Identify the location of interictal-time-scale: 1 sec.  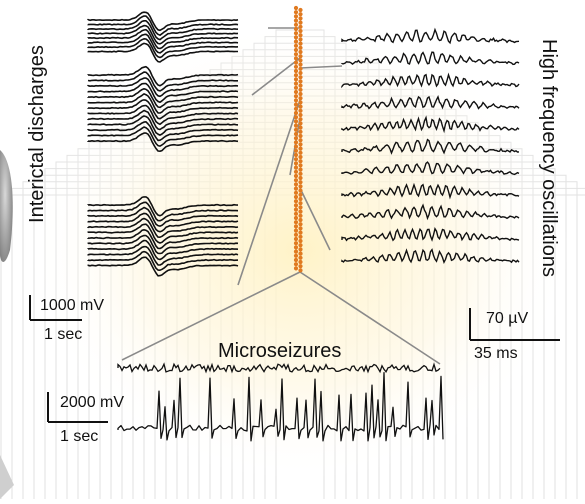
(63, 334).